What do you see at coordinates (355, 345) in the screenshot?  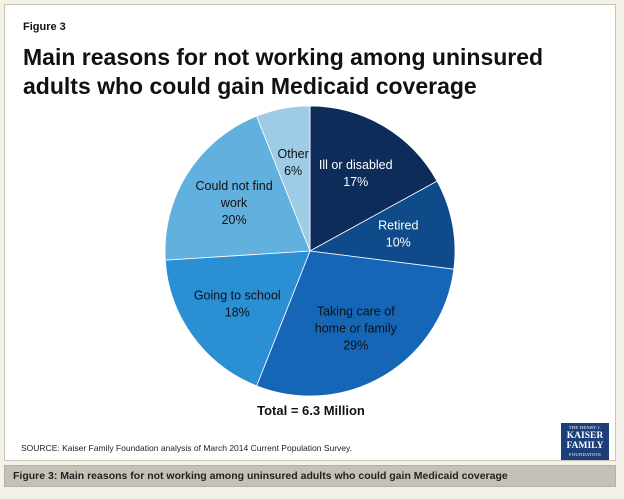 I see `pie-value-label-taking-care-of-home-or-family: 29%` at bounding box center [355, 345].